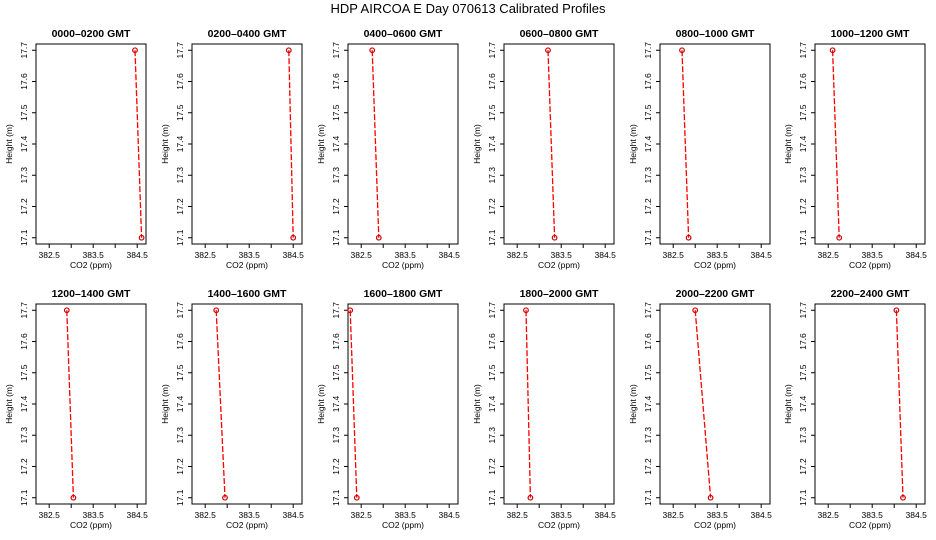  I want to click on panel-title: 0000–0200 GMT, so click(91, 34).